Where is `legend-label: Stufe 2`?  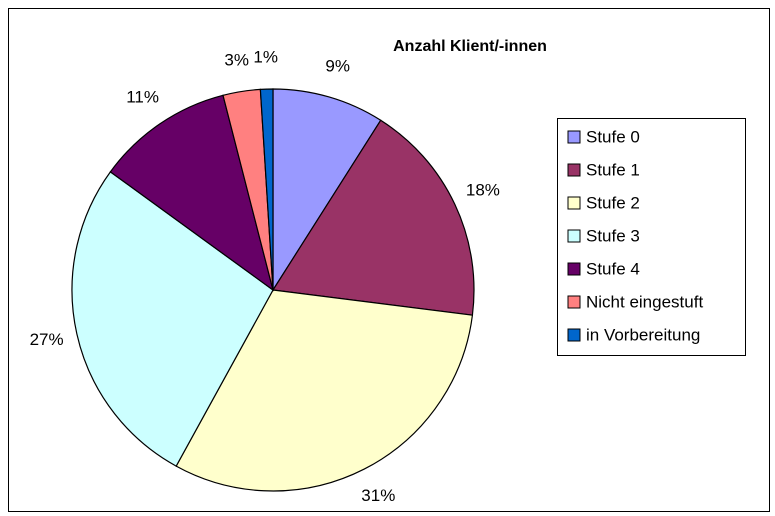 legend-label: Stufe 2 is located at coordinates (613, 202).